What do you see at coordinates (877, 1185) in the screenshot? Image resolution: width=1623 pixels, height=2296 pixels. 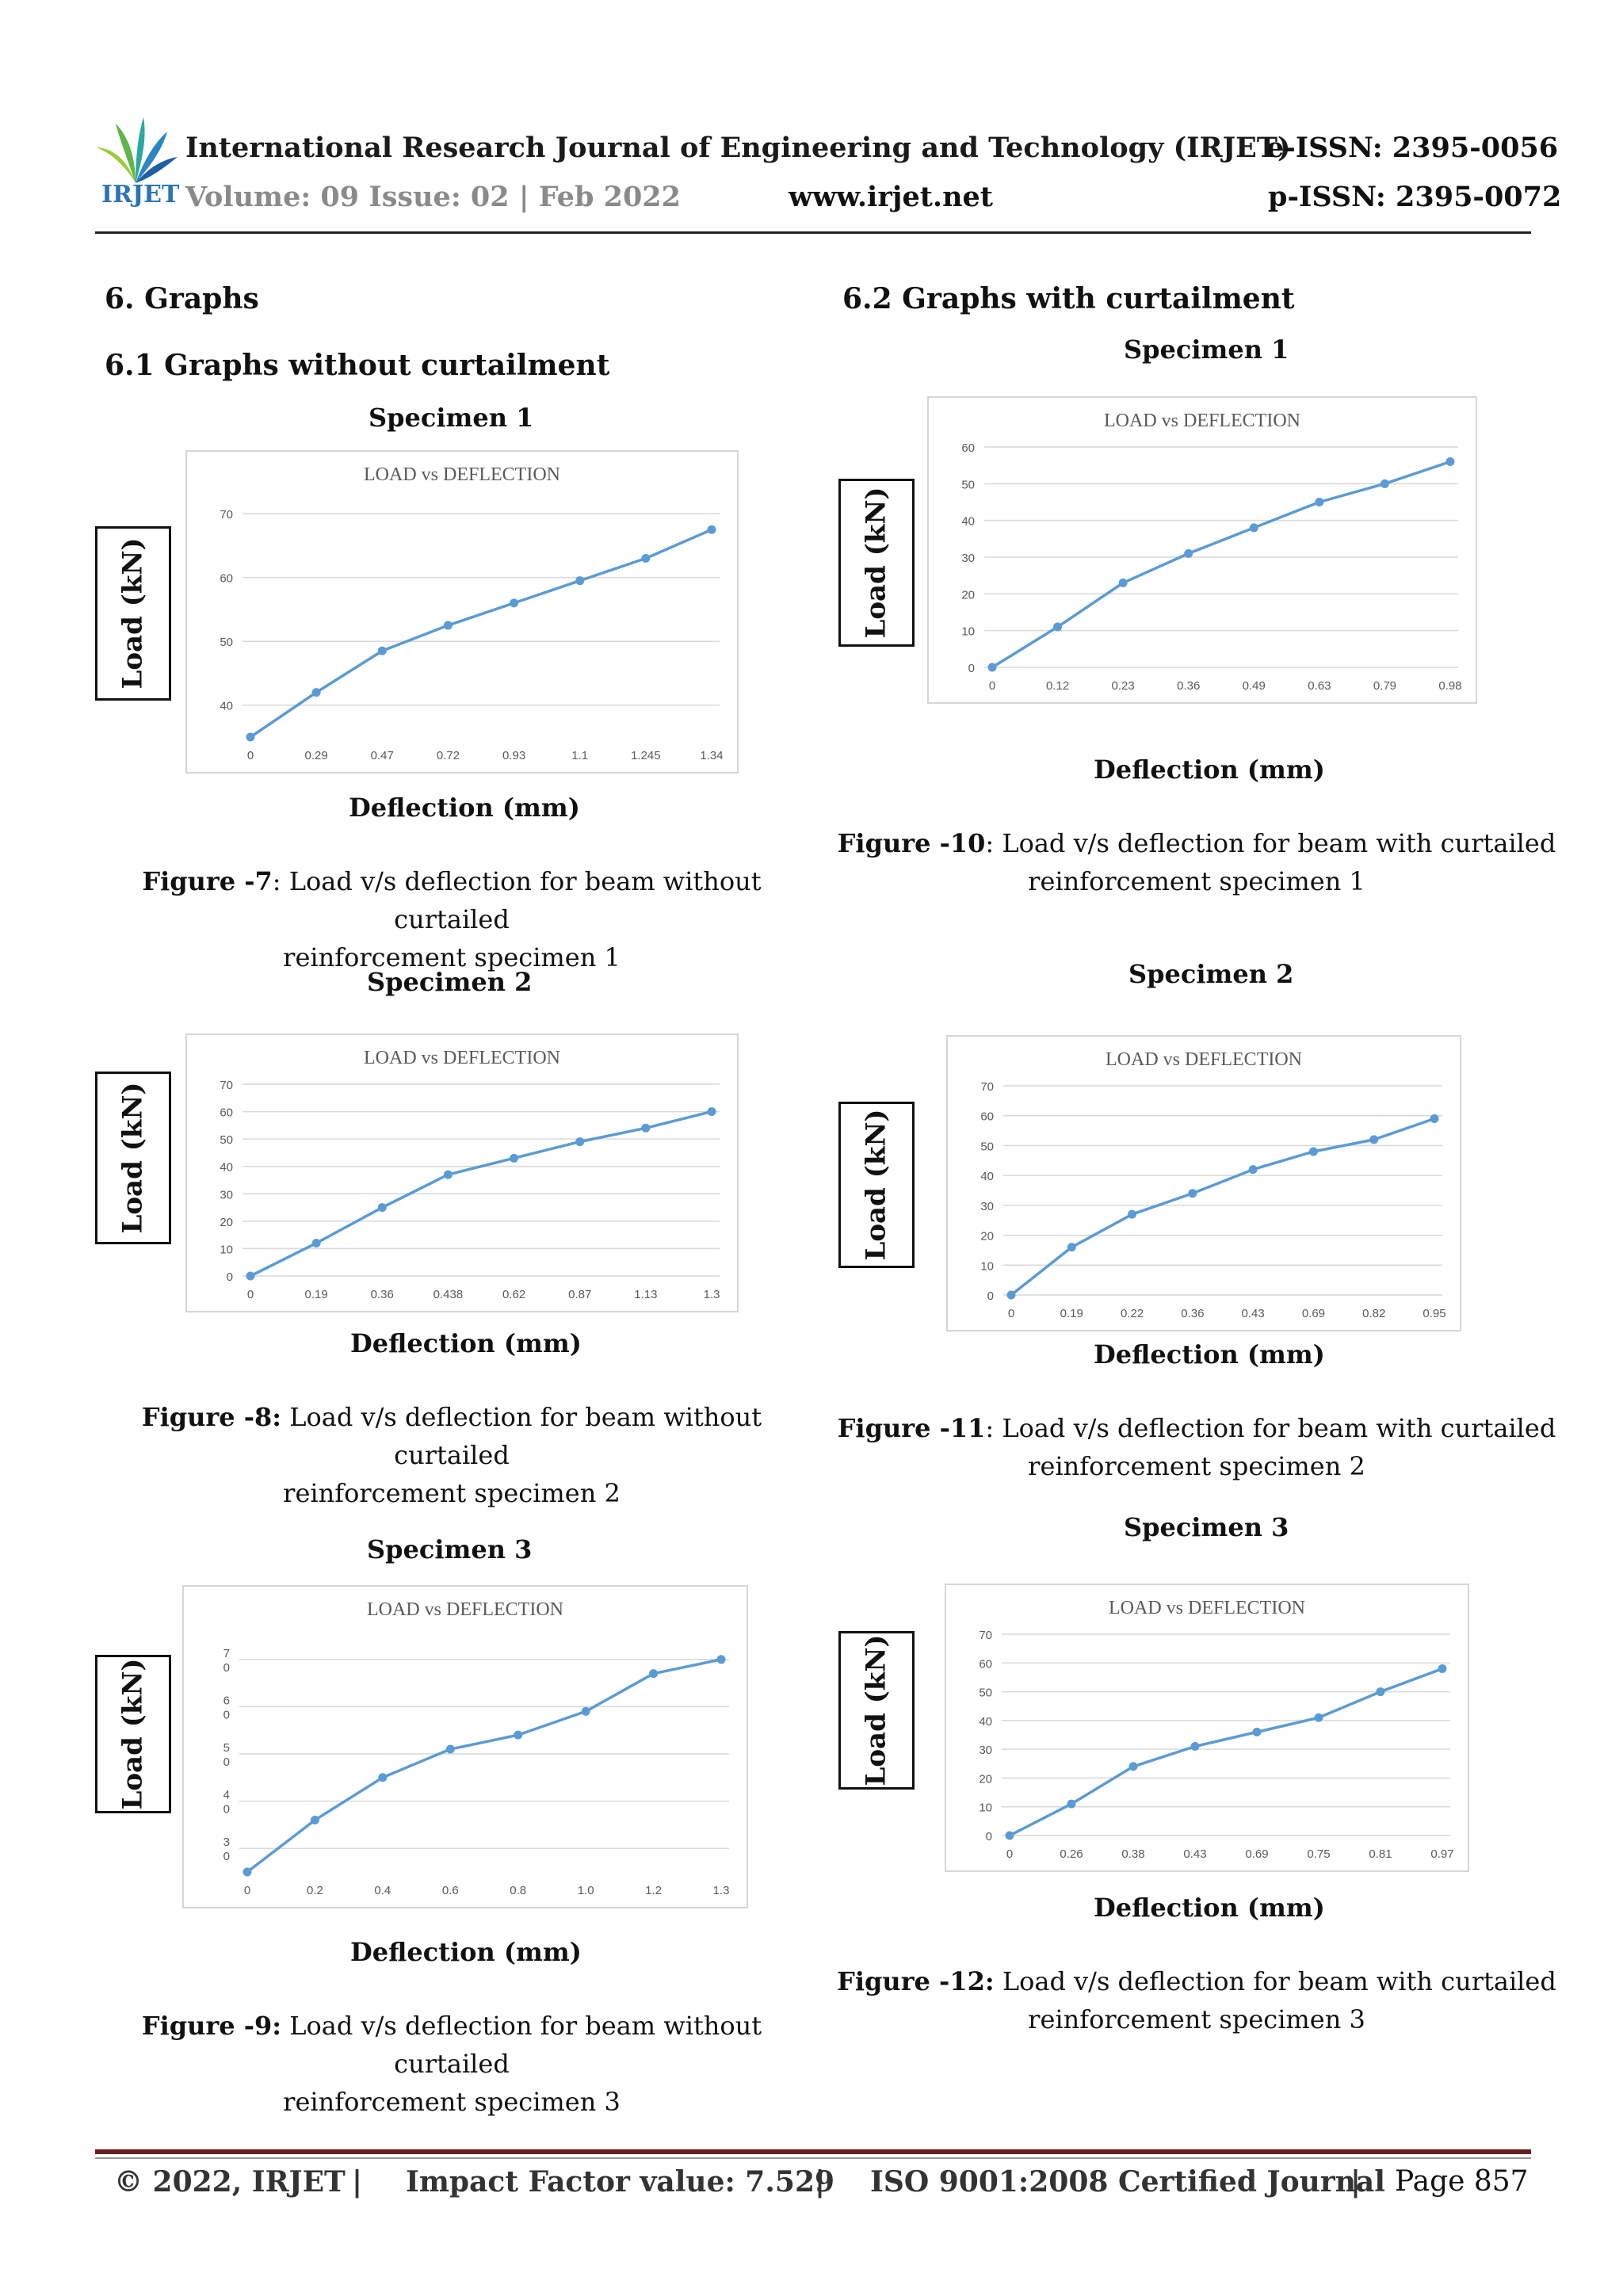 I see `y-axis-label: Load (kN)` at bounding box center [877, 1185].